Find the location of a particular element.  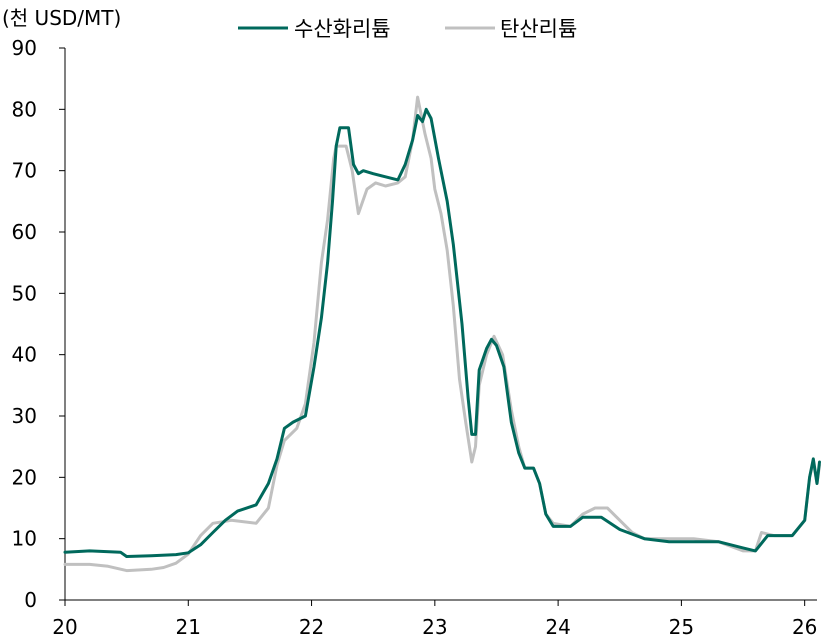

y-tick-label: 60 is located at coordinates (24, 232).